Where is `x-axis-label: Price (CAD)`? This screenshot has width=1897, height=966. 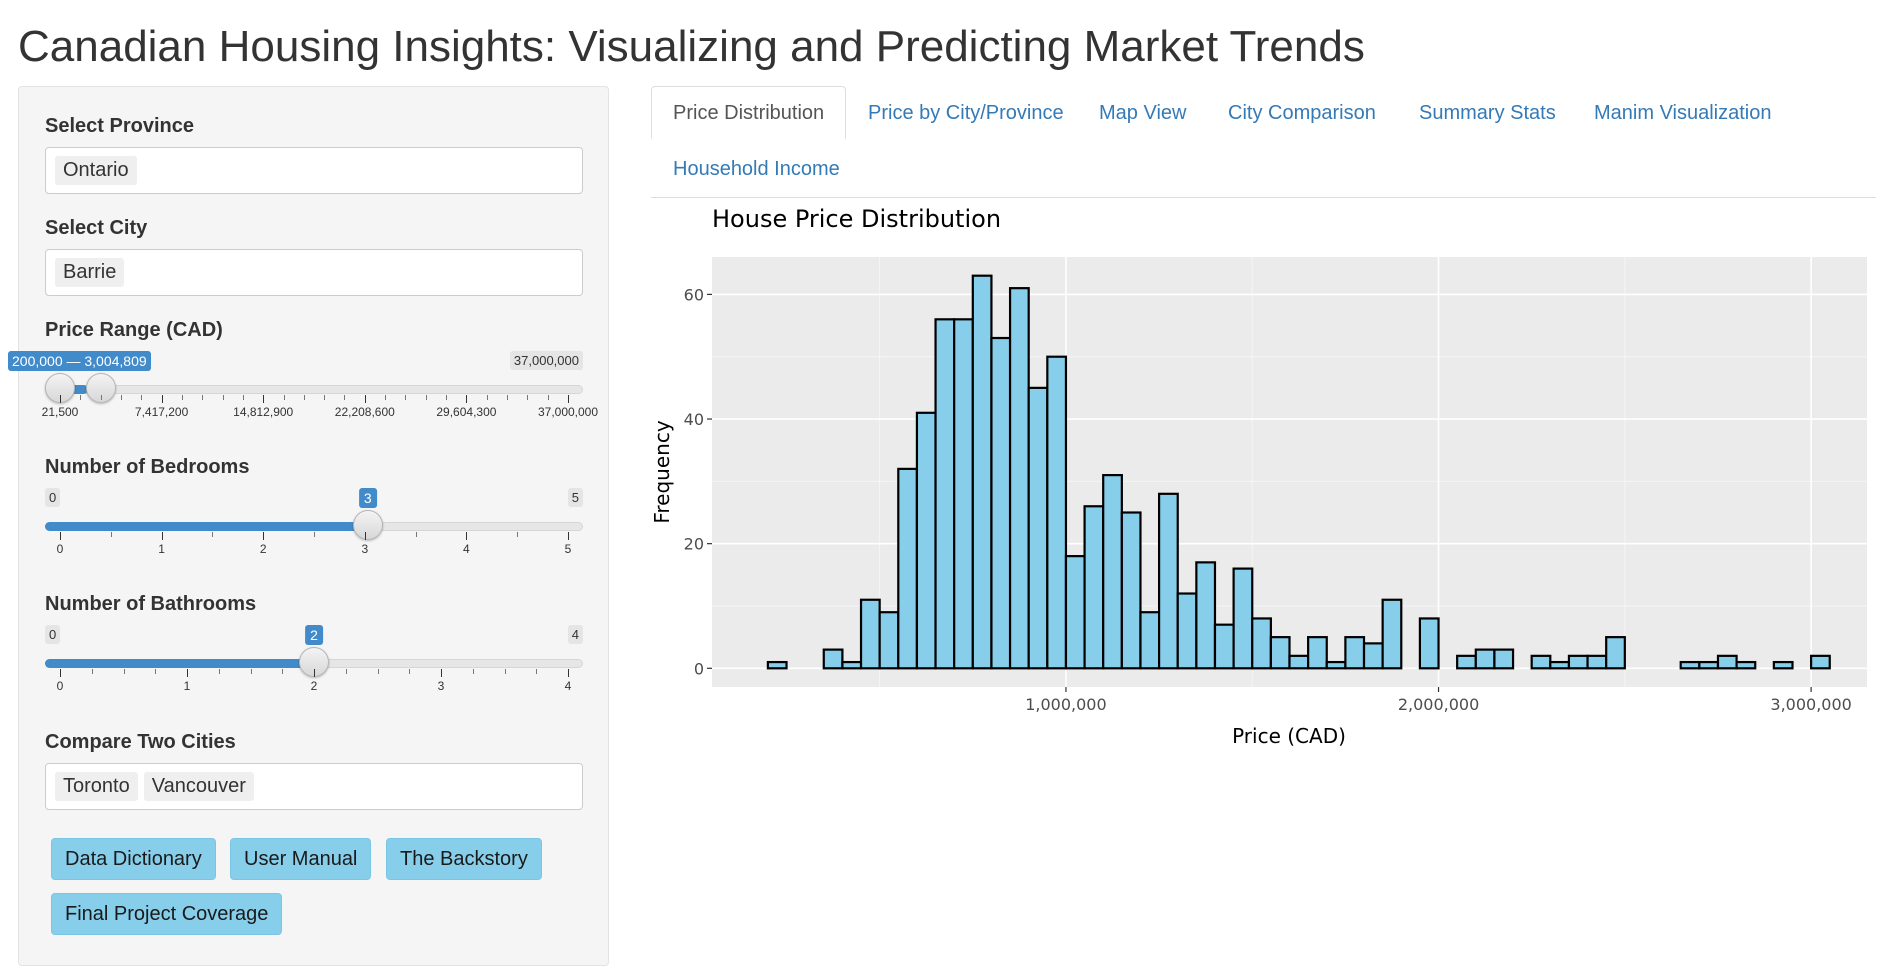
x-axis-label: Price (CAD) is located at coordinates (1289, 736).